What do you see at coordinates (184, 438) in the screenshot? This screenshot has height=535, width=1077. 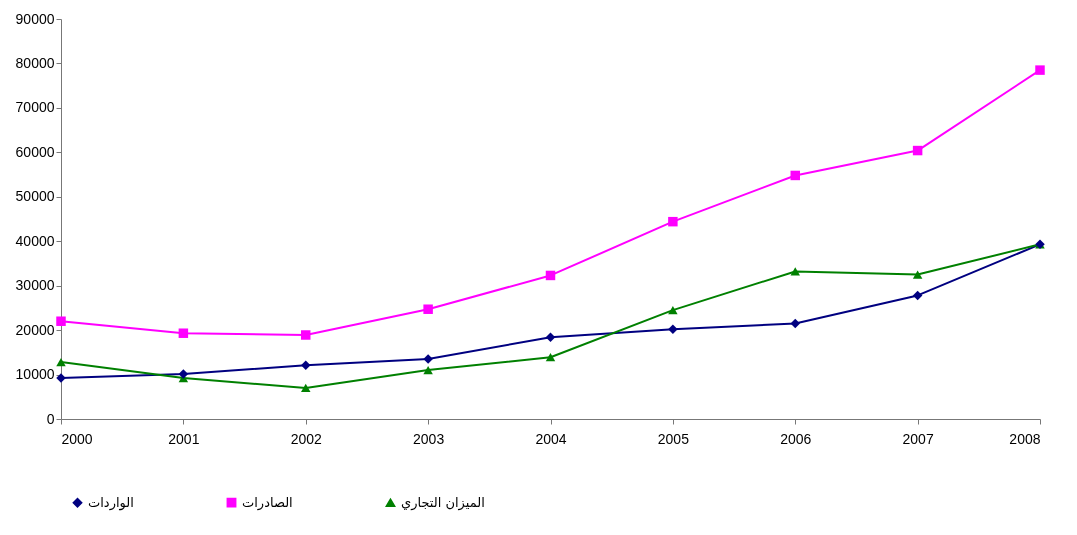 I see `x-tick-label: 2001` at bounding box center [184, 438].